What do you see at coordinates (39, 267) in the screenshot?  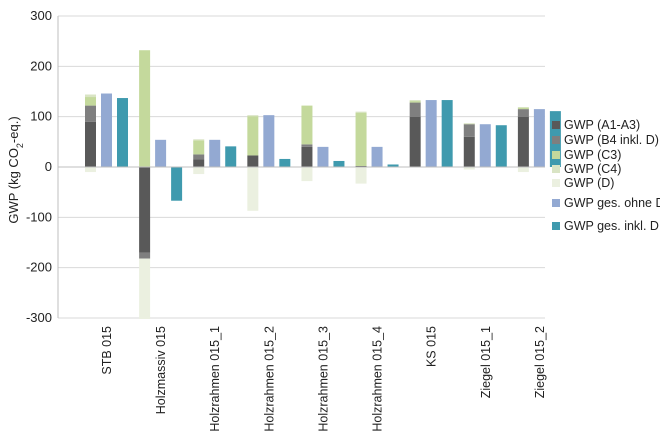 I see `y-tick-label: -200` at bounding box center [39, 267].